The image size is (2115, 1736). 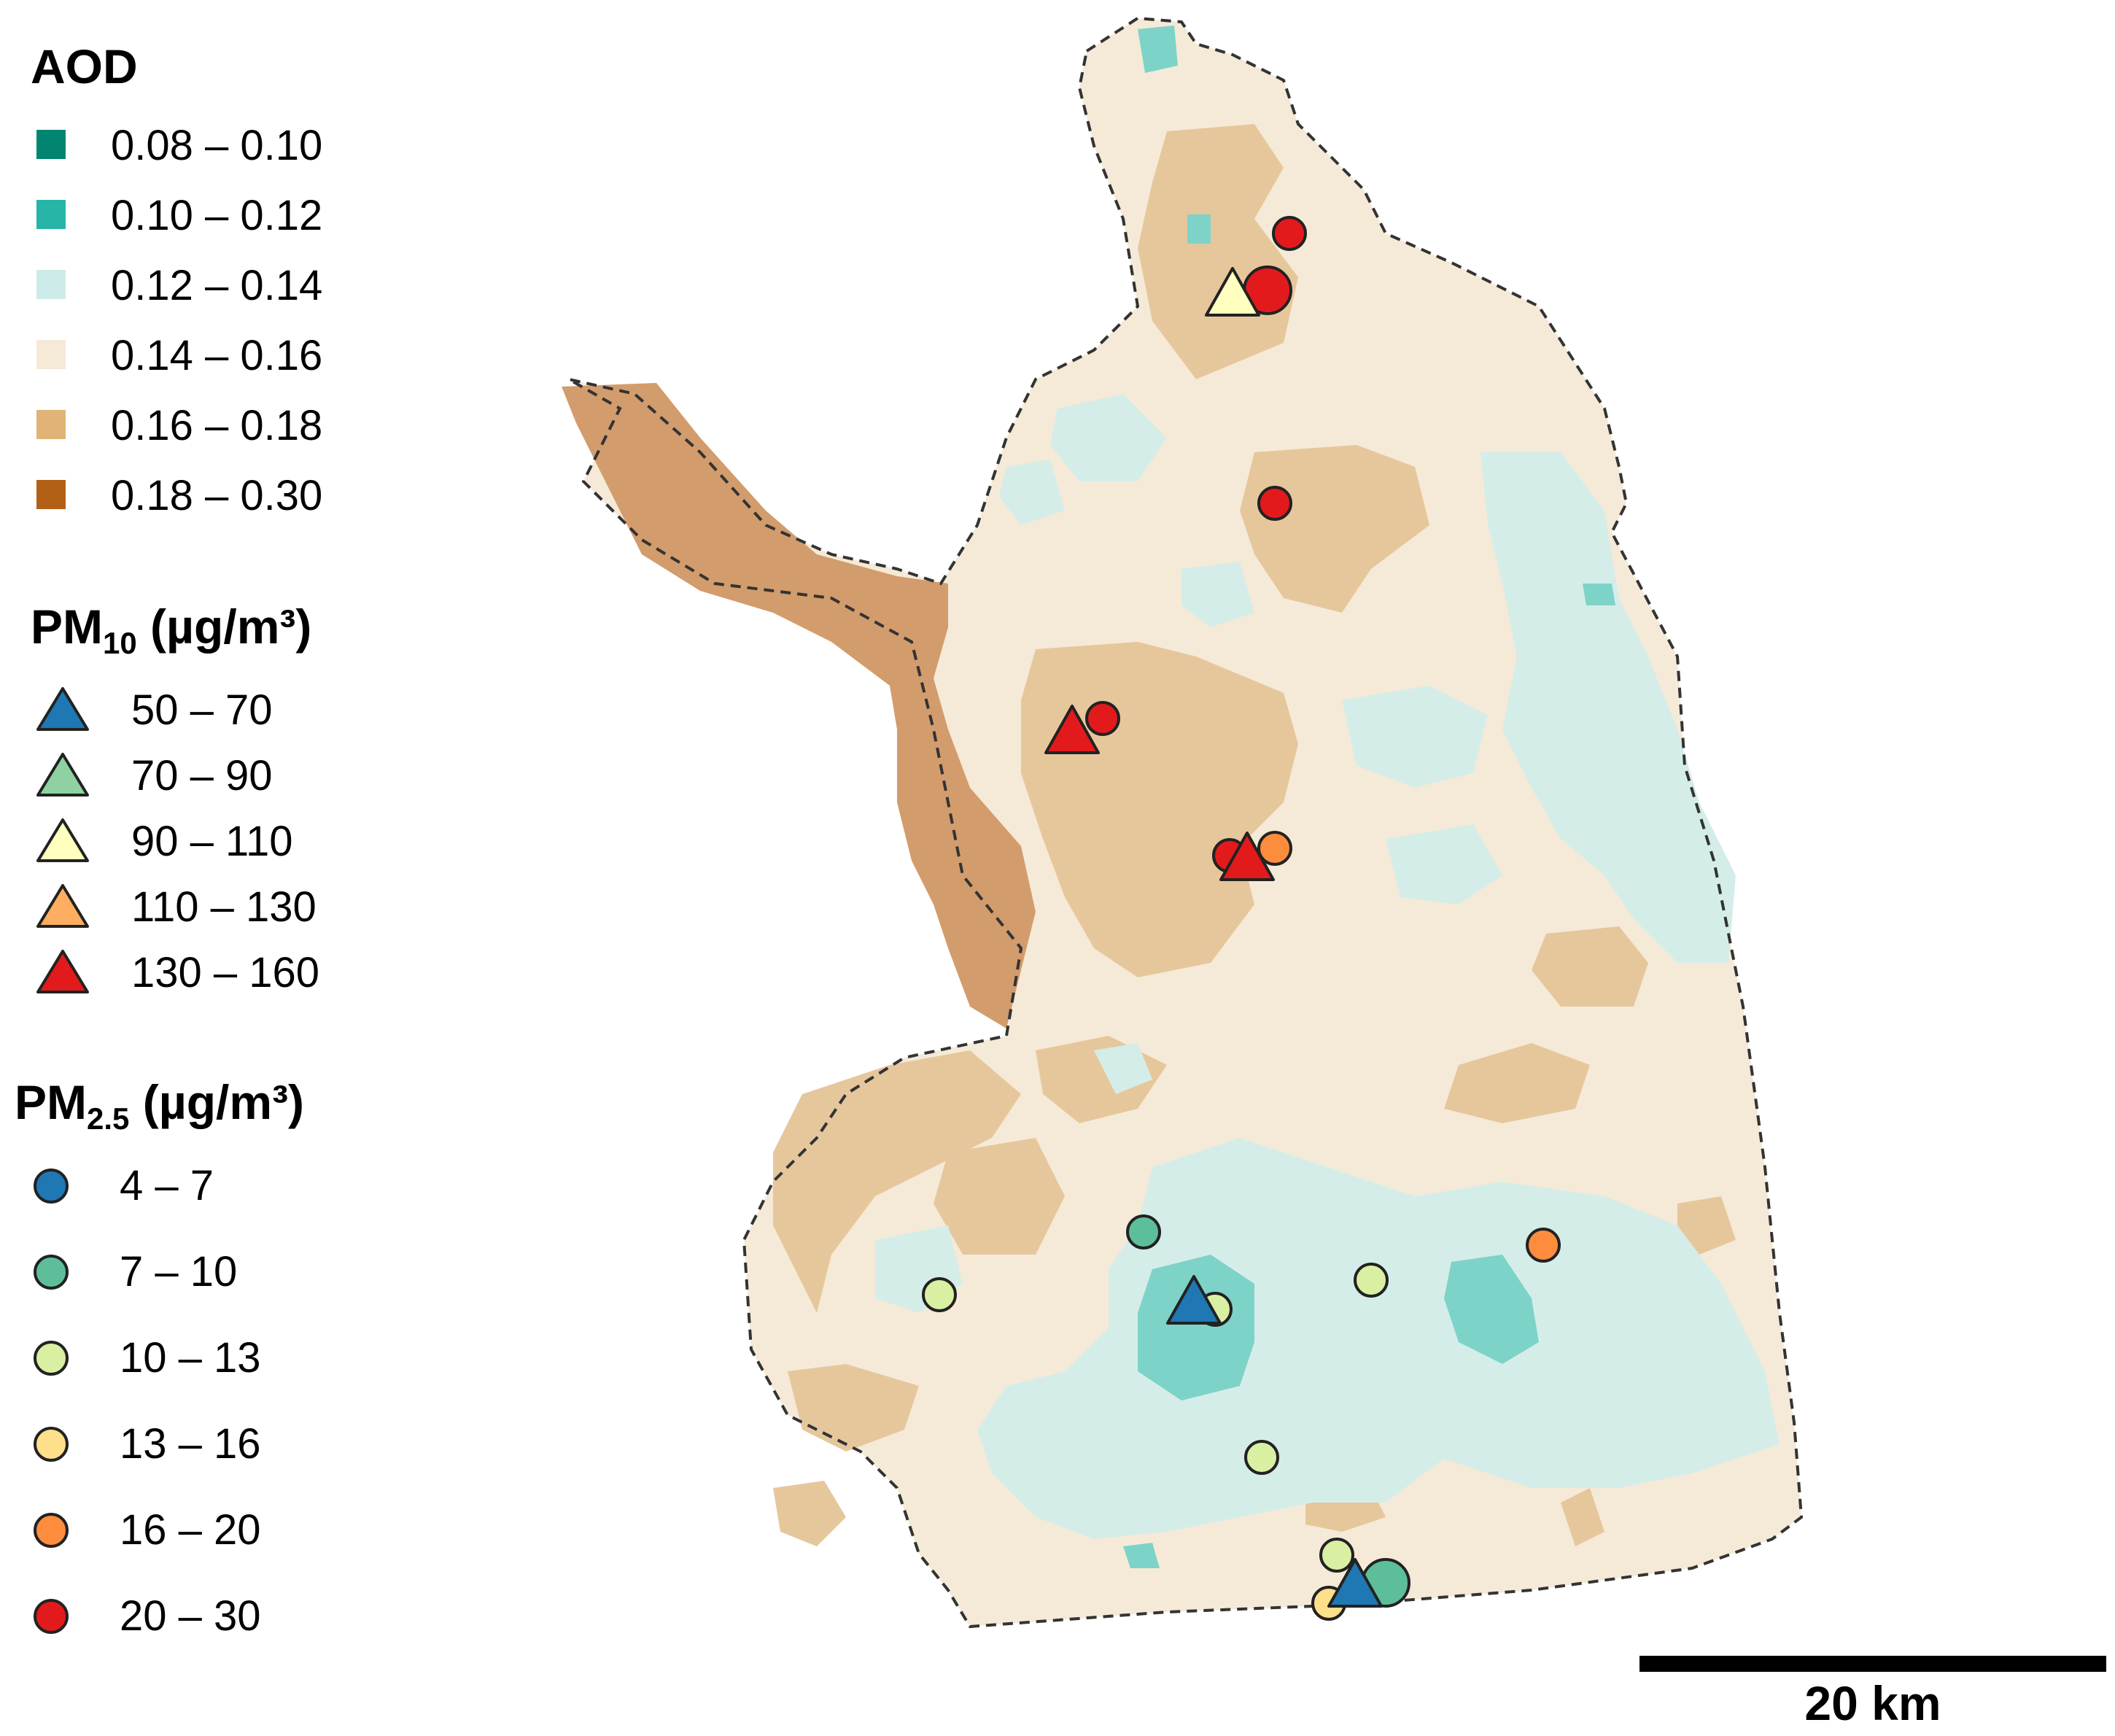 I want to click on legend-item-label: 110 – 130, so click(x=224, y=907).